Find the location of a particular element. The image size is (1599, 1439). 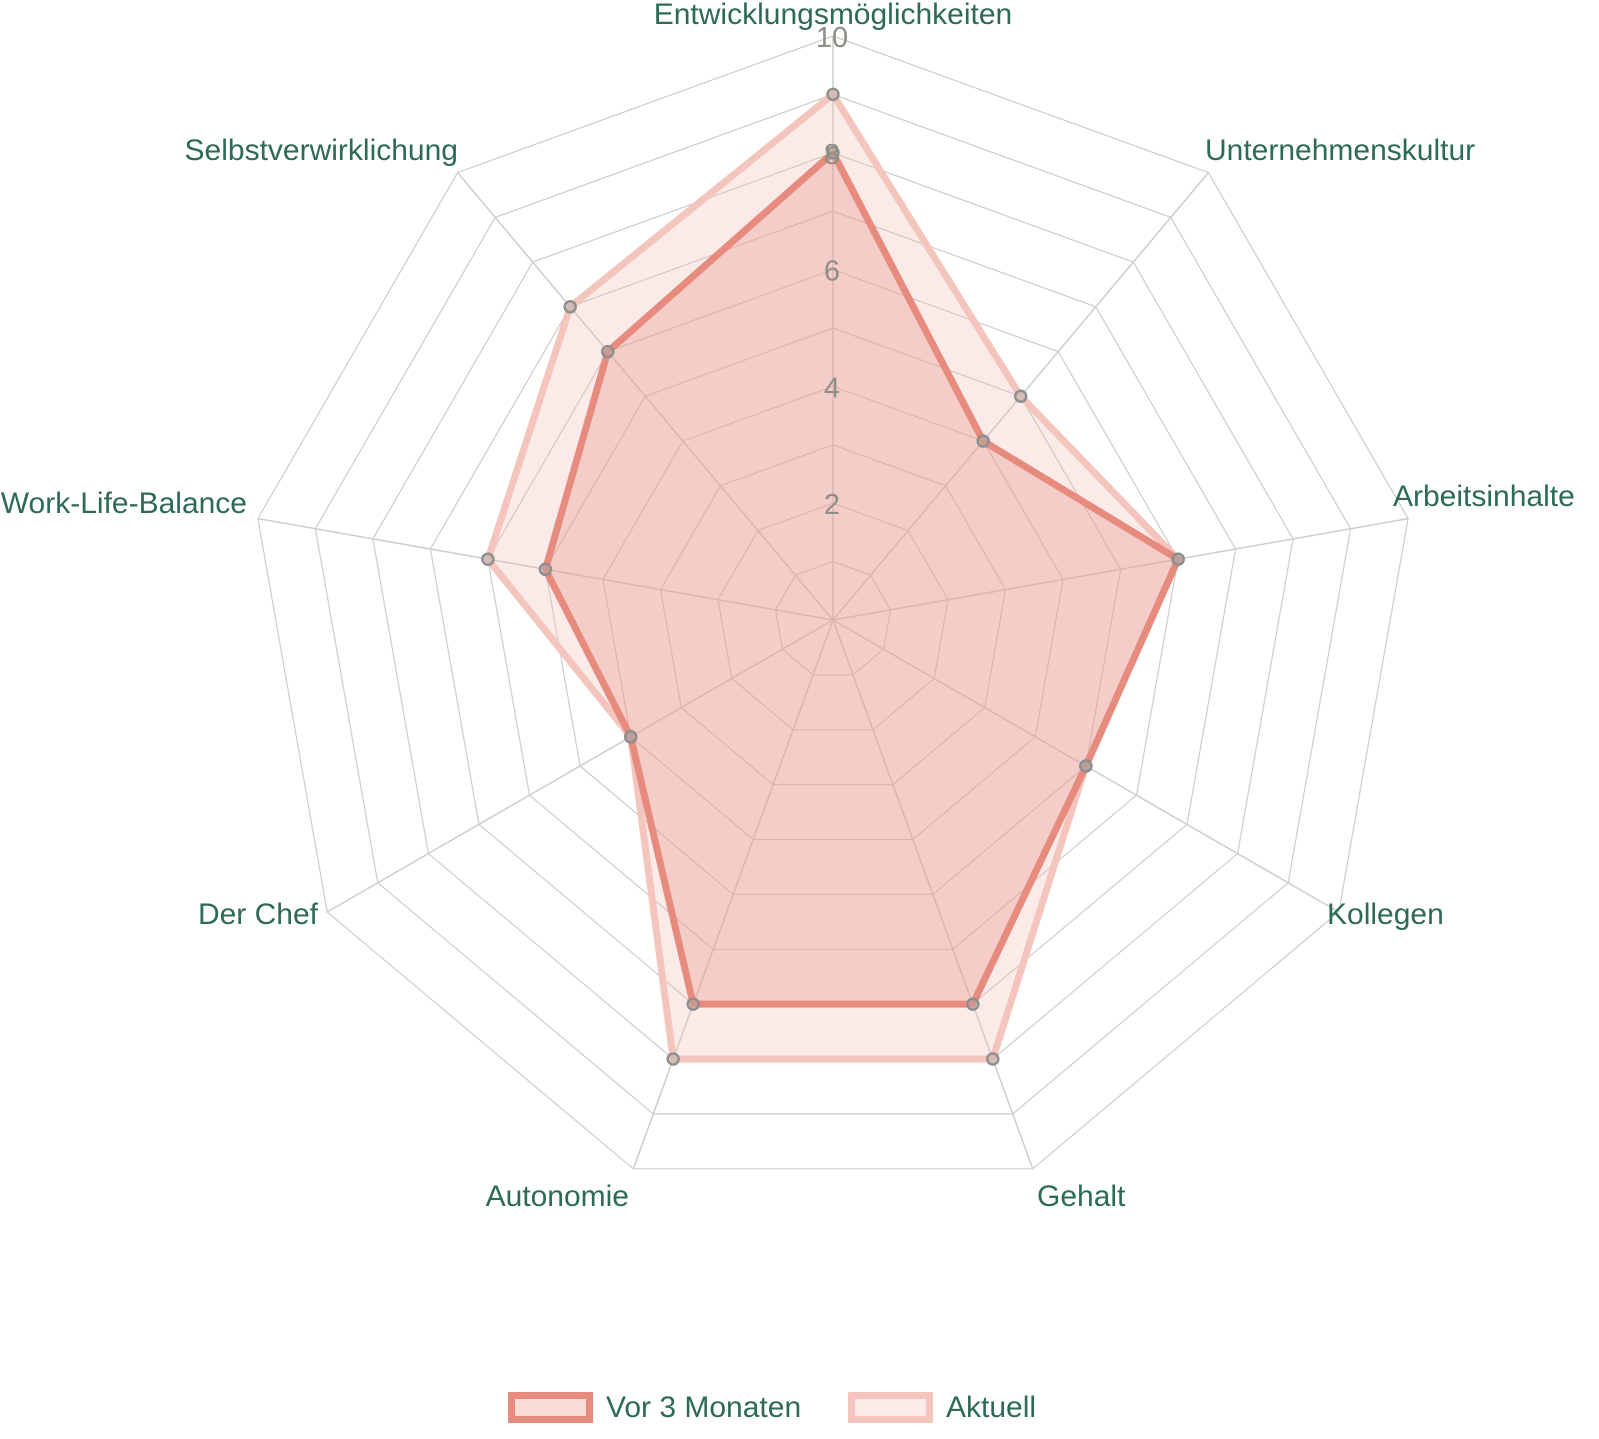

axis-label: Entwicklungsmöglichkeiten is located at coordinates (833, 15).